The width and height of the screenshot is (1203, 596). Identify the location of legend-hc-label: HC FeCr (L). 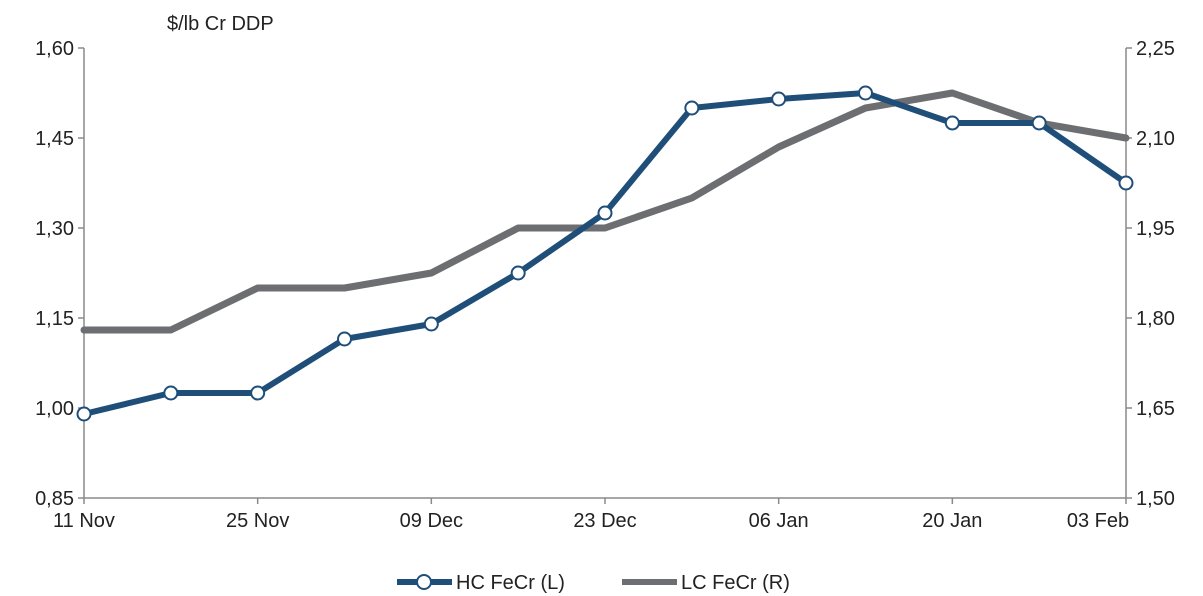
(510, 583).